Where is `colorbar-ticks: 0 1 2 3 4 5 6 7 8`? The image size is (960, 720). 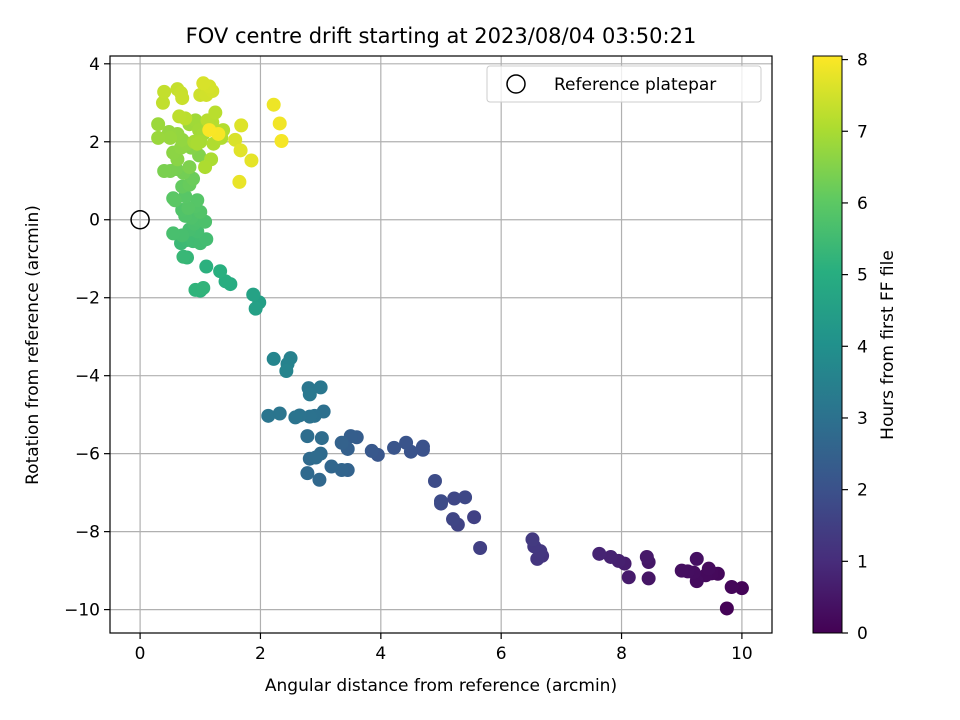 colorbar-ticks: 0 1 2 3 4 5 6 7 8 is located at coordinates (855, 347).